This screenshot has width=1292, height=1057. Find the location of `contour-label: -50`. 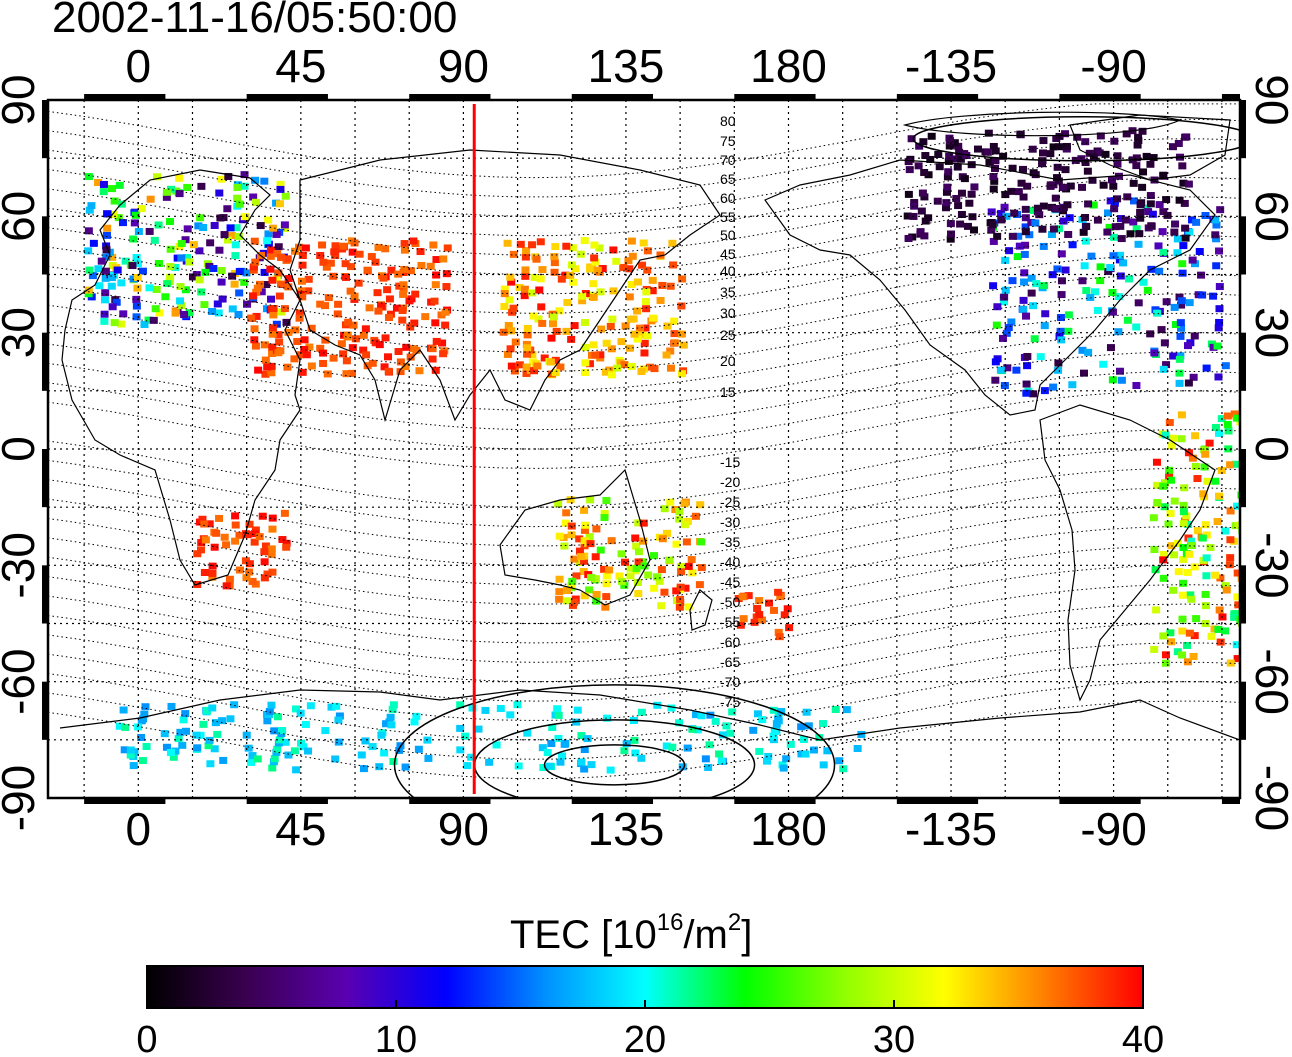

contour-label: -50 is located at coordinates (730, 602).